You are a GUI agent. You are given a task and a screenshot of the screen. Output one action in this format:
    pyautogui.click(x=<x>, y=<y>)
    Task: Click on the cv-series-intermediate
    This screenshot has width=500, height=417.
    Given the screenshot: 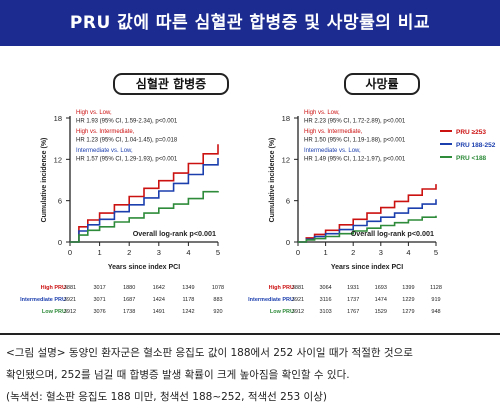 What is the action you would take?
    pyautogui.click(x=144, y=200)
    